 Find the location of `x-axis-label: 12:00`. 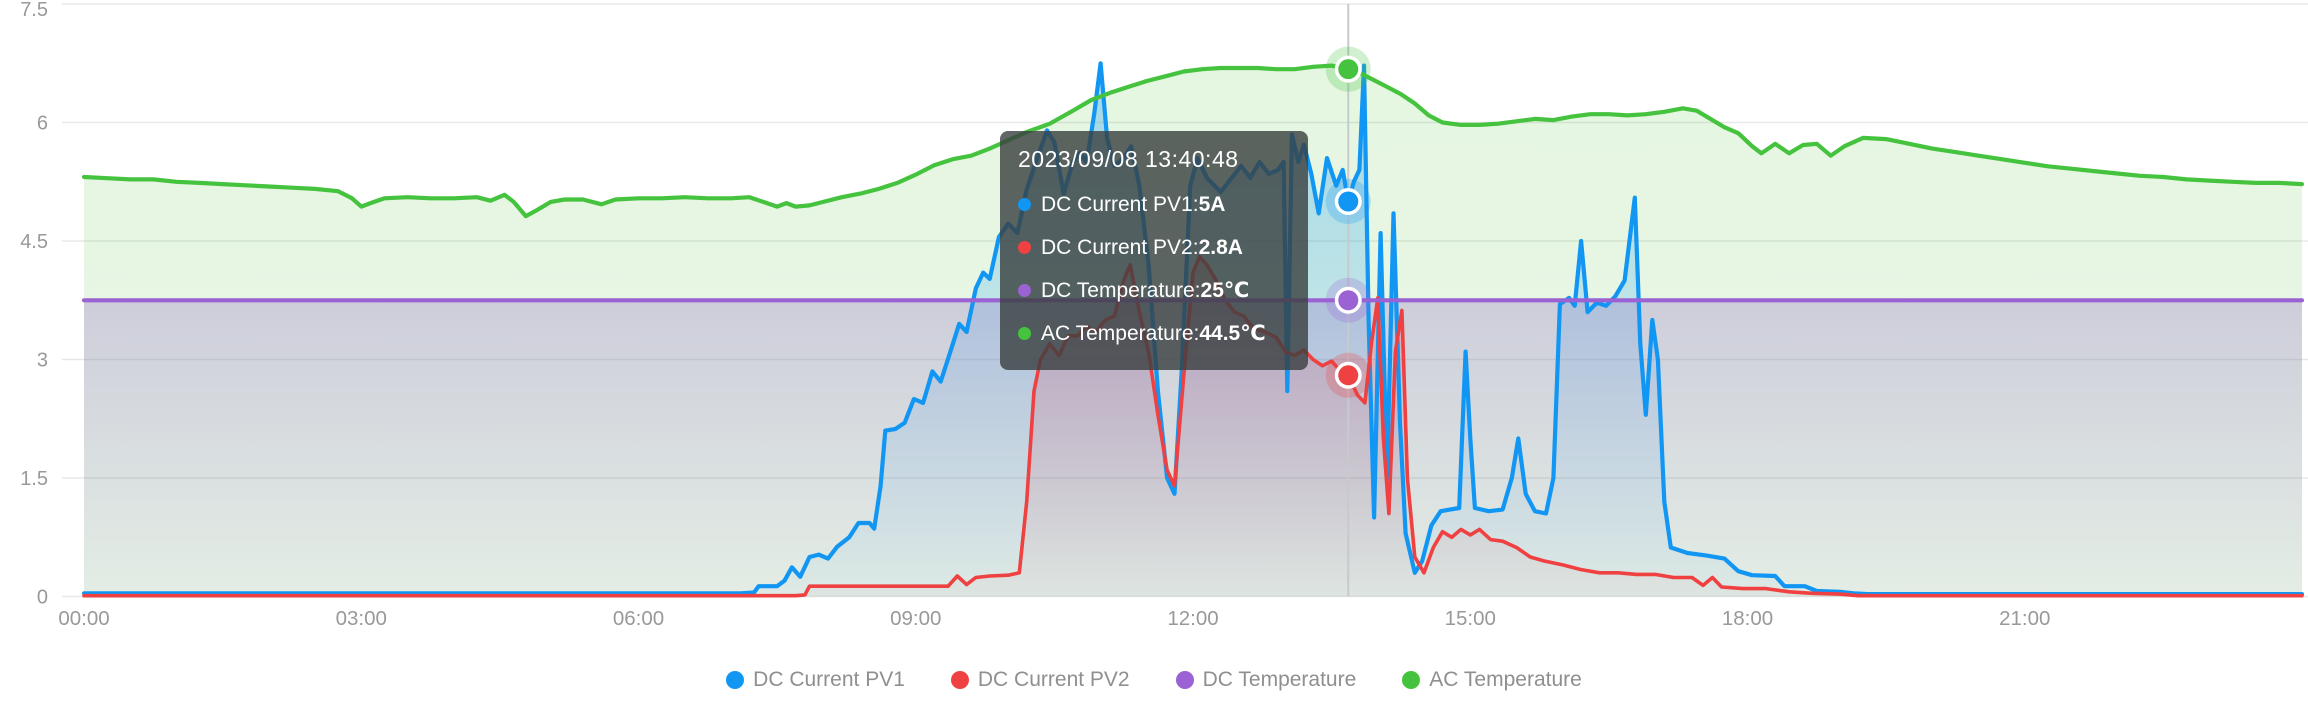

x-axis-label: 12:00 is located at coordinates (1192, 618).